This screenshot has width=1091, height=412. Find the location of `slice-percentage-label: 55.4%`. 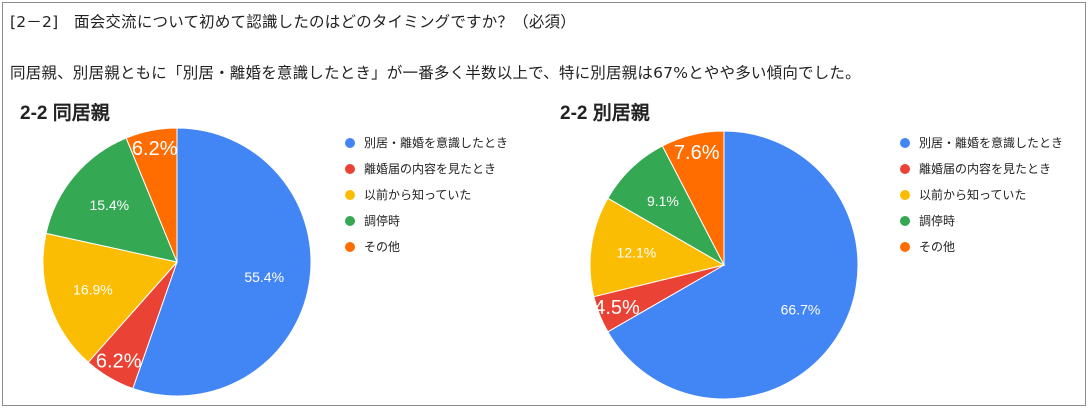

slice-percentage-label: 55.4% is located at coordinates (264, 277).